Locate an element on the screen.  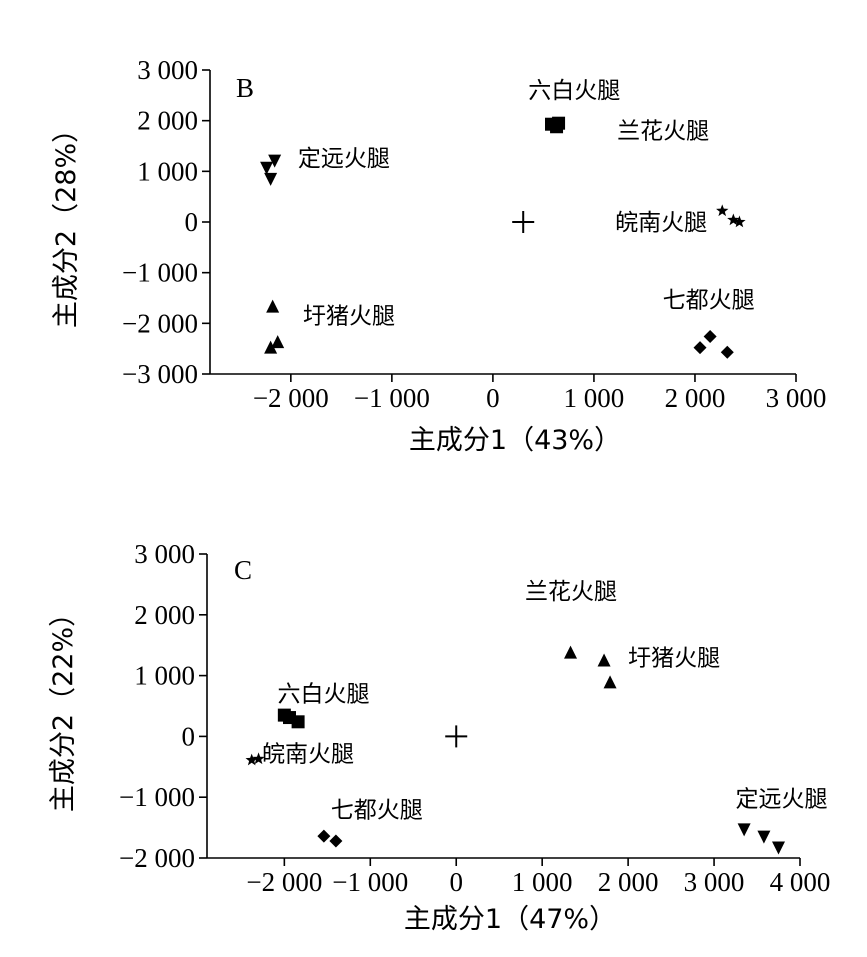
x-axis-title: 主成分1（47%） is located at coordinates (510, 919).